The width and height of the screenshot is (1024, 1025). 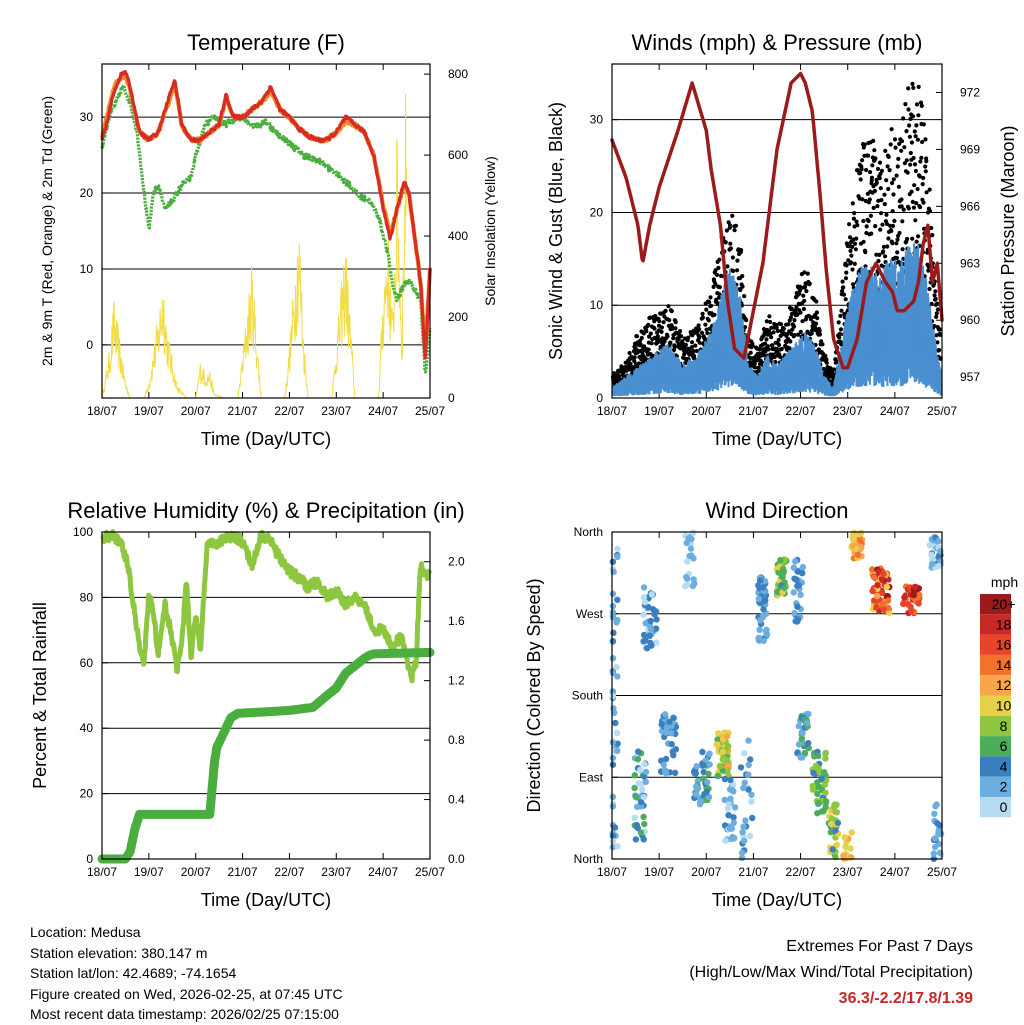 What do you see at coordinates (336, 411) in the screenshot?
I see `temp-xtick-label: 23/07` at bounding box center [336, 411].